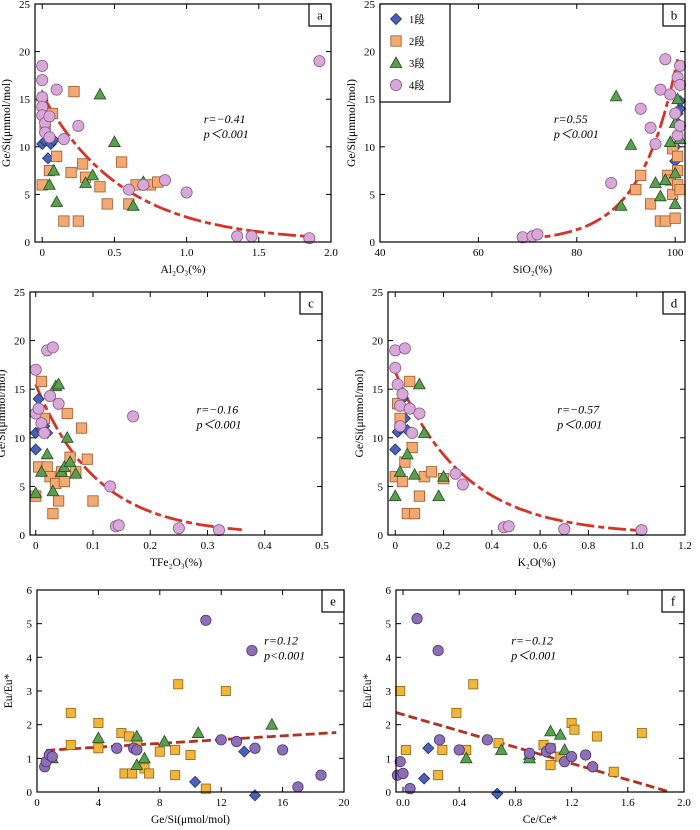 The height and width of the screenshot is (830, 700). What do you see at coordinates (389, 692) in the screenshot?
I see `y-tick-label: 3` at bounding box center [389, 692].